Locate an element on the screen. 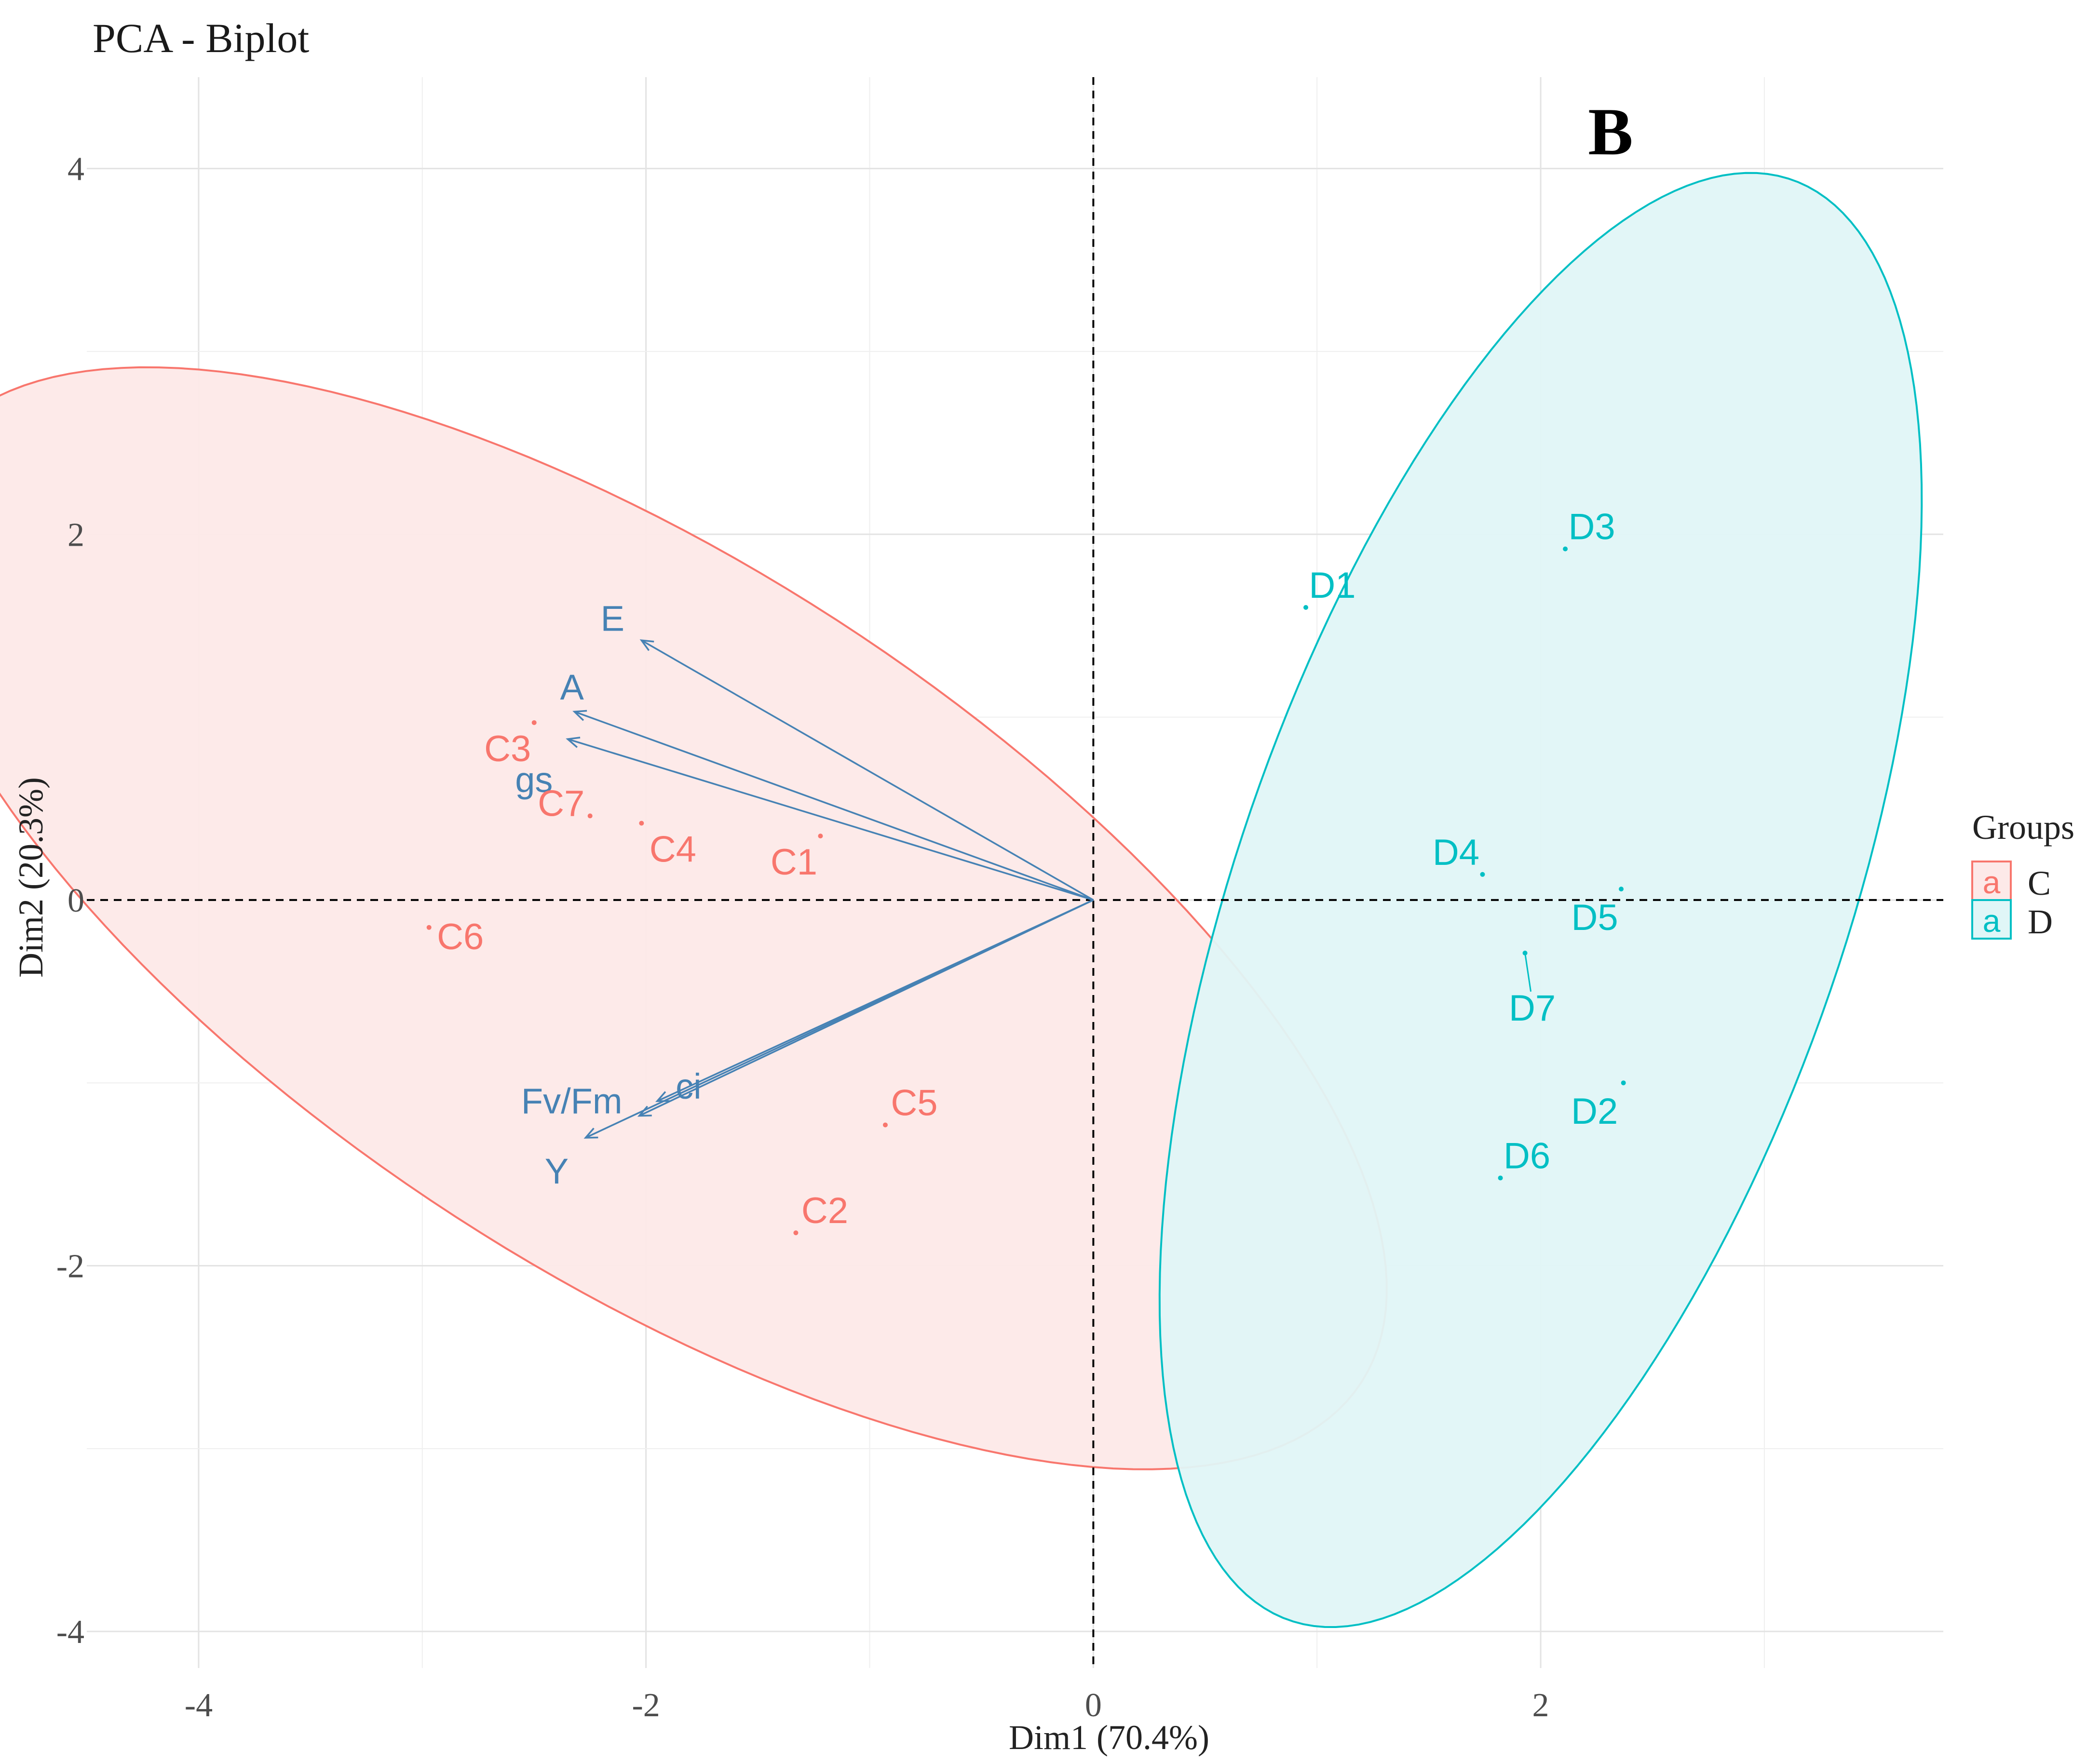 This screenshot has height=1763, width=2100. chart-title: PCA - Biplot is located at coordinates (201, 38).